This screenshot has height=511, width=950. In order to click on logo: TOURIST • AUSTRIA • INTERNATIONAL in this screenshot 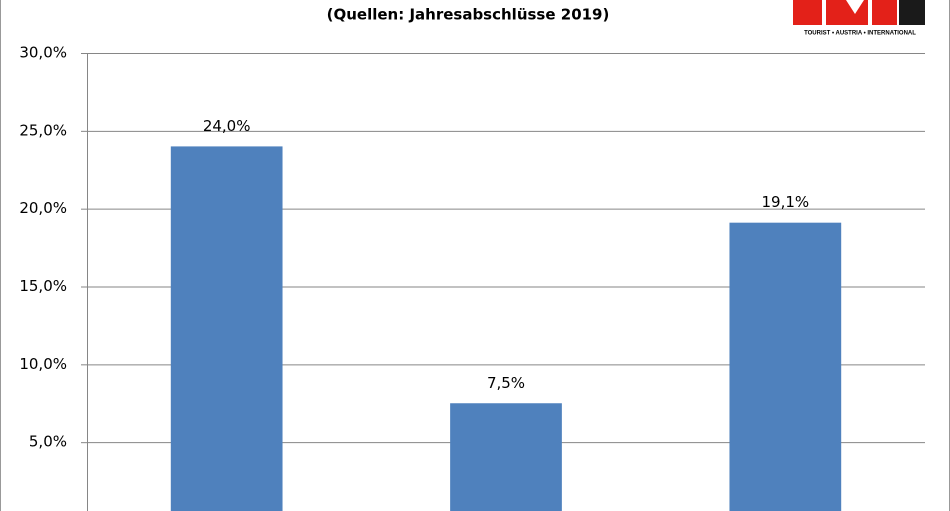, I will do `click(859, 18)`.